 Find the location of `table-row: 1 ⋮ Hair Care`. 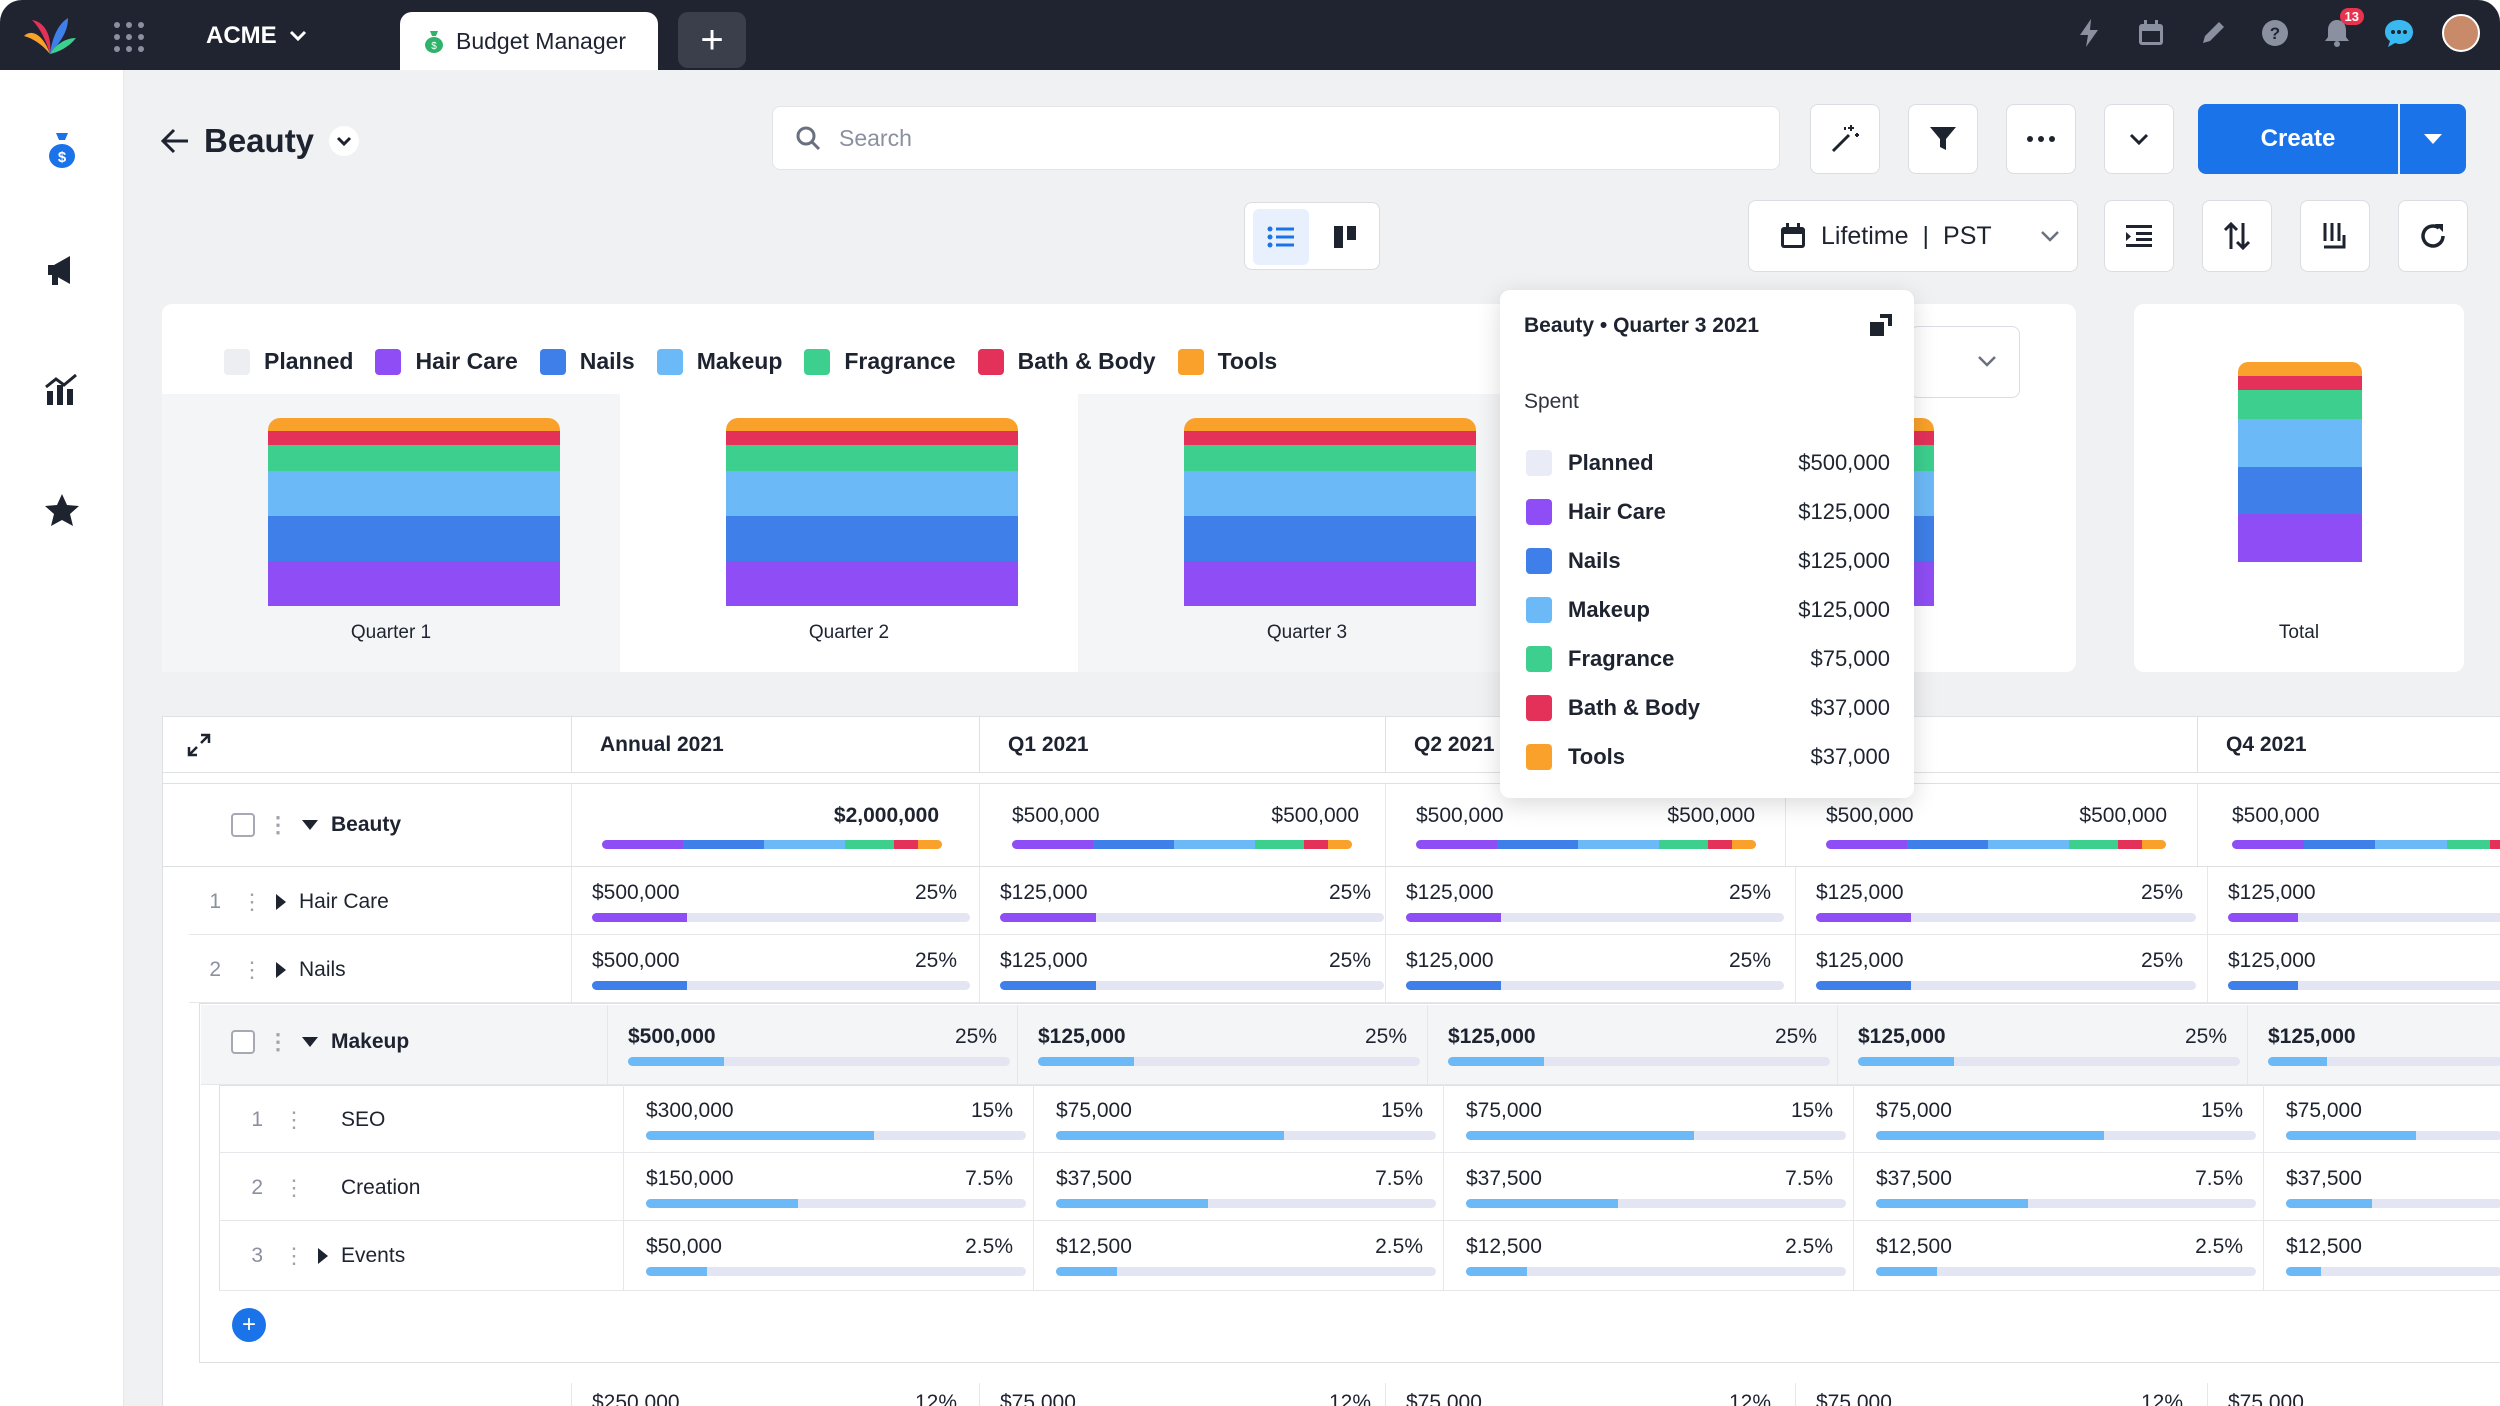

table-row: 1 ⋮ Hair Care is located at coordinates (1344, 901).